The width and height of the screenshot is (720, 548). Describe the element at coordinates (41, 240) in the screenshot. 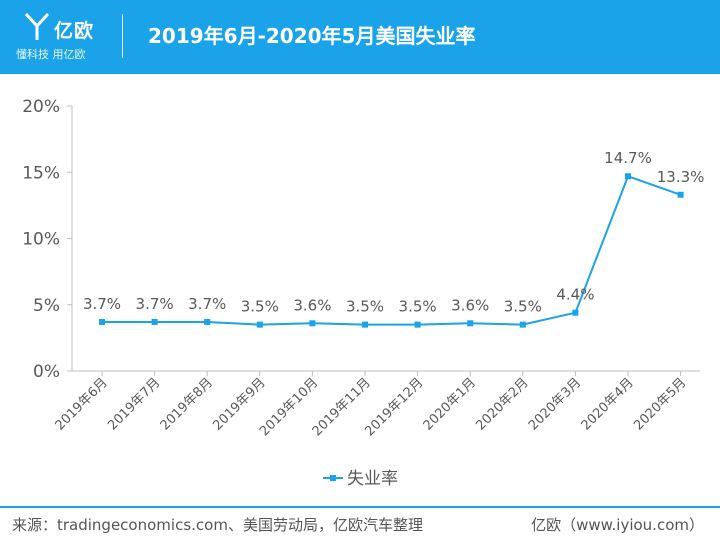

I see `y-tick-label: 10%` at that location.